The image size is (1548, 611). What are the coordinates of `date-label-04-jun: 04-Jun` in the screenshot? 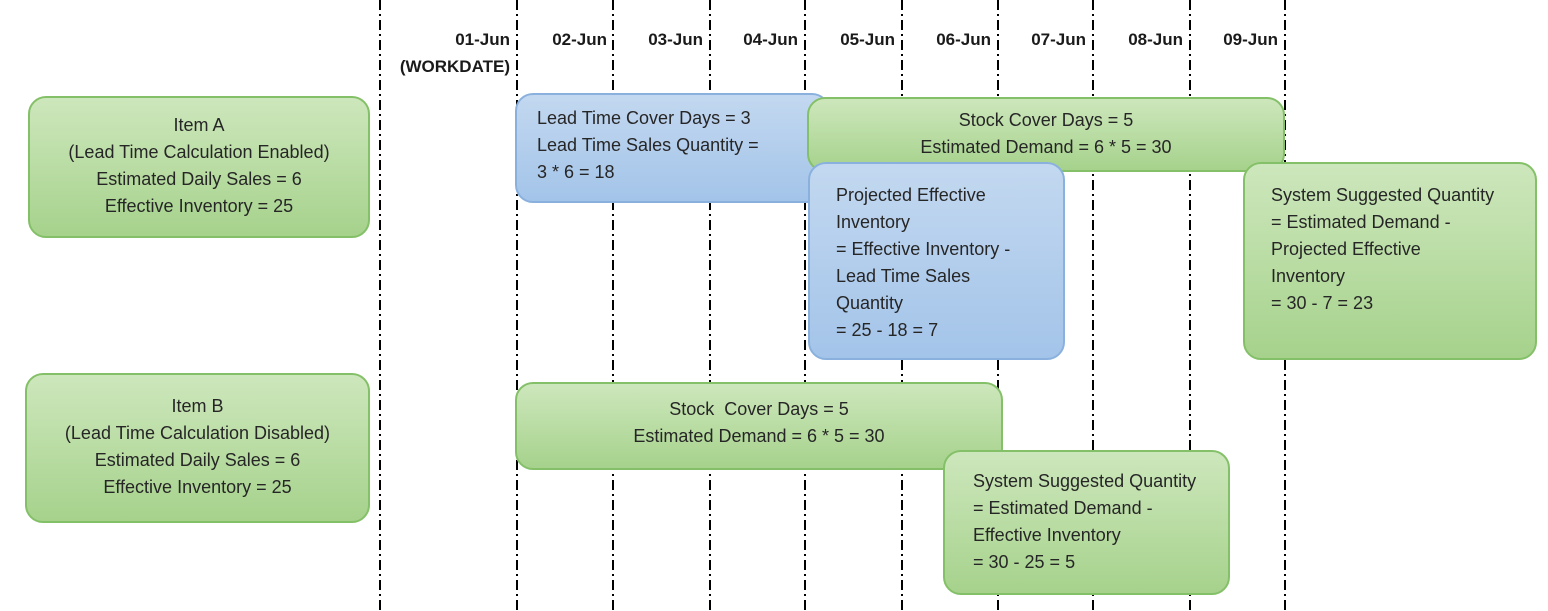 It's located at (770, 39).